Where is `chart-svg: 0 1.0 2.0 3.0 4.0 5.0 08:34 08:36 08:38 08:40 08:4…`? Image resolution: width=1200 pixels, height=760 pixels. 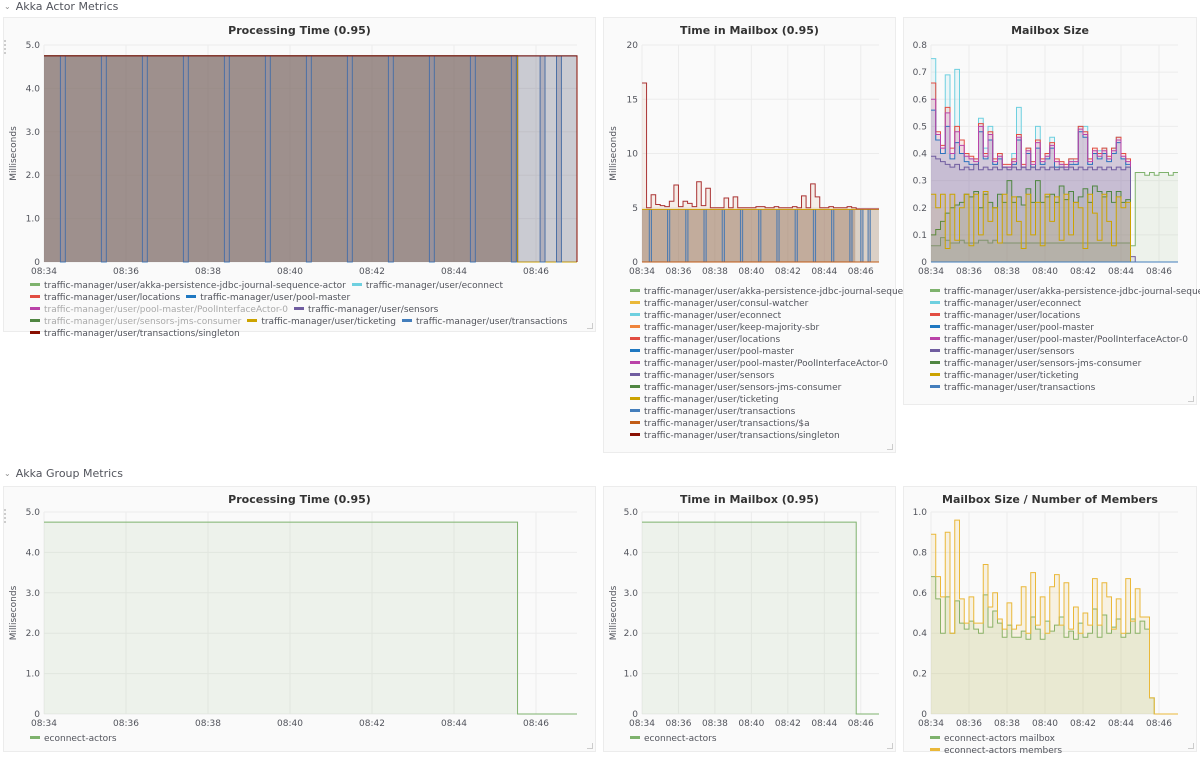
chart-svg: 0 1.0 2.0 3.0 4.0 5.0 08:34 08:36 08:38 08:40 08:4… is located at coordinates (744, 618).